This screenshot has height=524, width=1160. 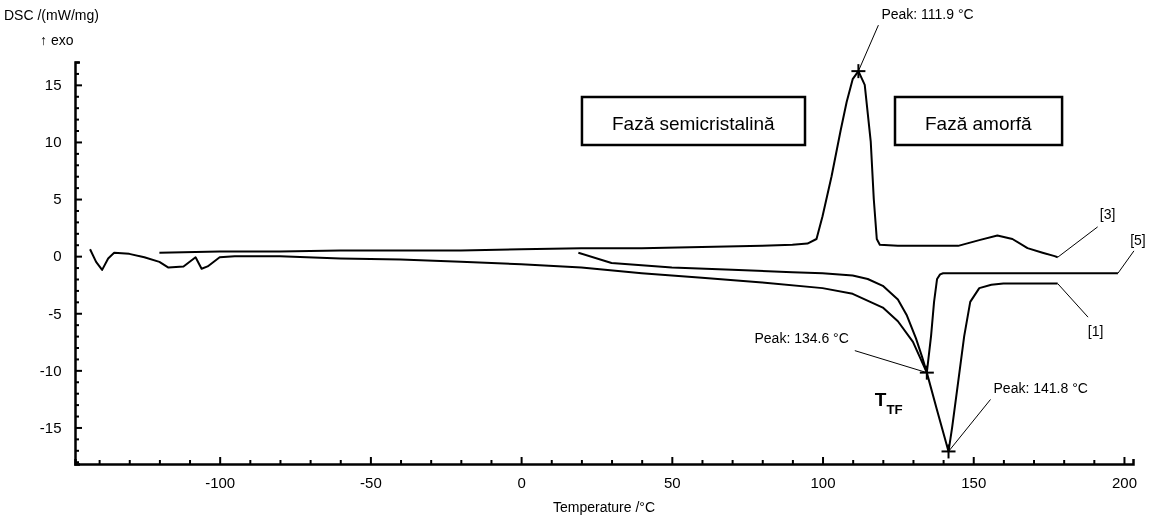 What do you see at coordinates (1095, 330) in the screenshot?
I see `text: [1]` at bounding box center [1095, 330].